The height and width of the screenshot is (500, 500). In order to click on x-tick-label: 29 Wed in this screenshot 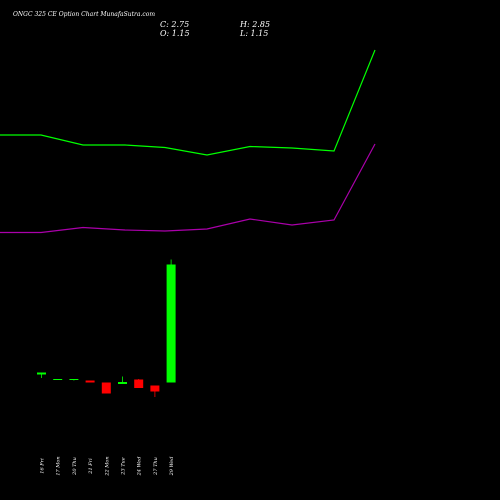, I will do `click(172, 467)`.